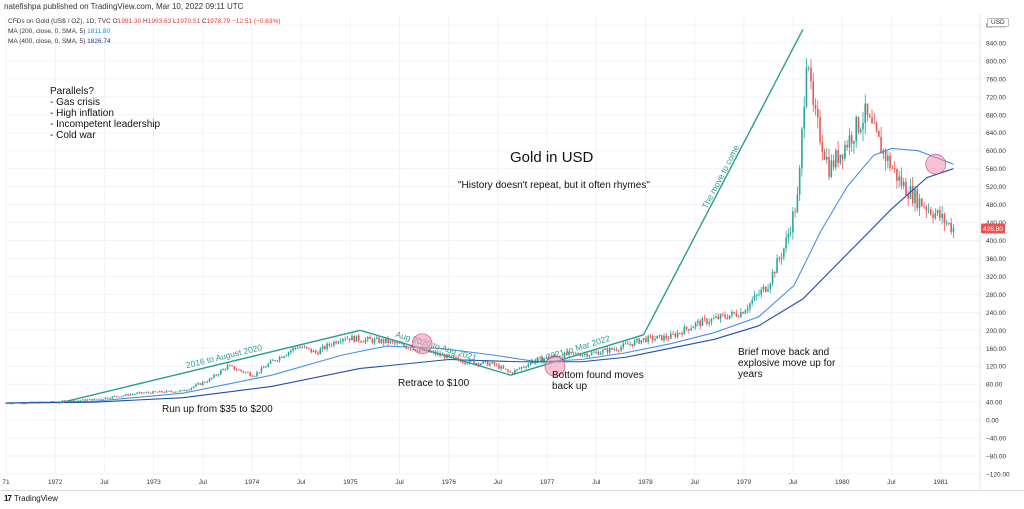  I want to click on y-tick-label: 280.00, so click(996, 295).